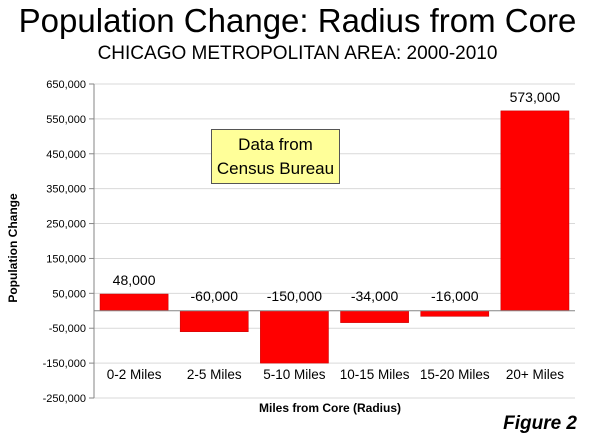 Image resolution: width=595 pixels, height=444 pixels. I want to click on y-axis-title: Population Change, so click(13, 248).